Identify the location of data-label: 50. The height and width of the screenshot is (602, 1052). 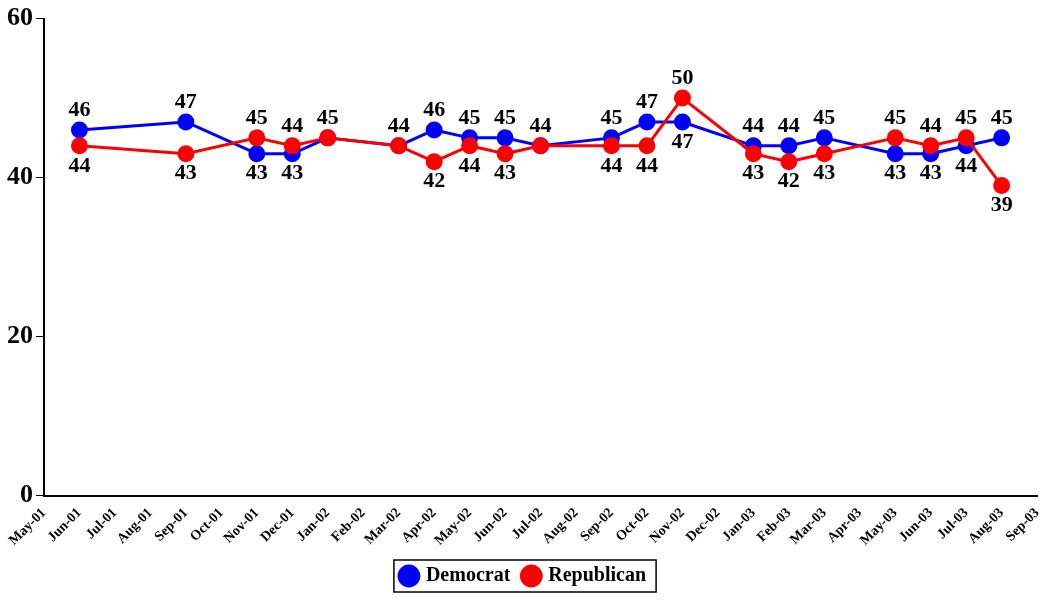
(682, 76).